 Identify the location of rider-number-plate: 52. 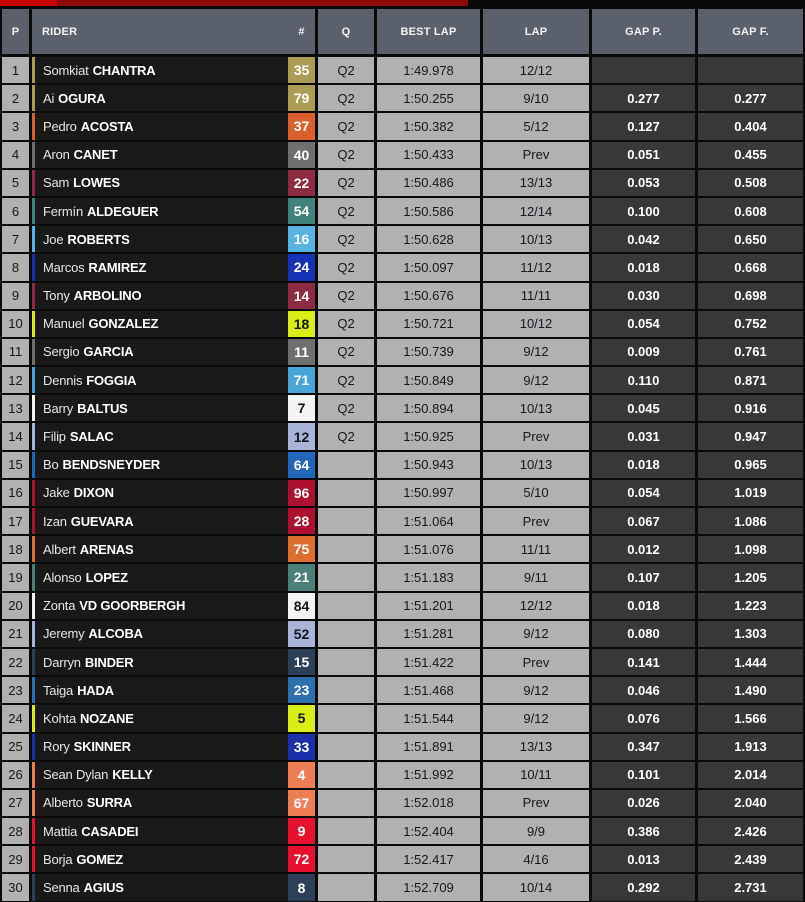
(301, 633).